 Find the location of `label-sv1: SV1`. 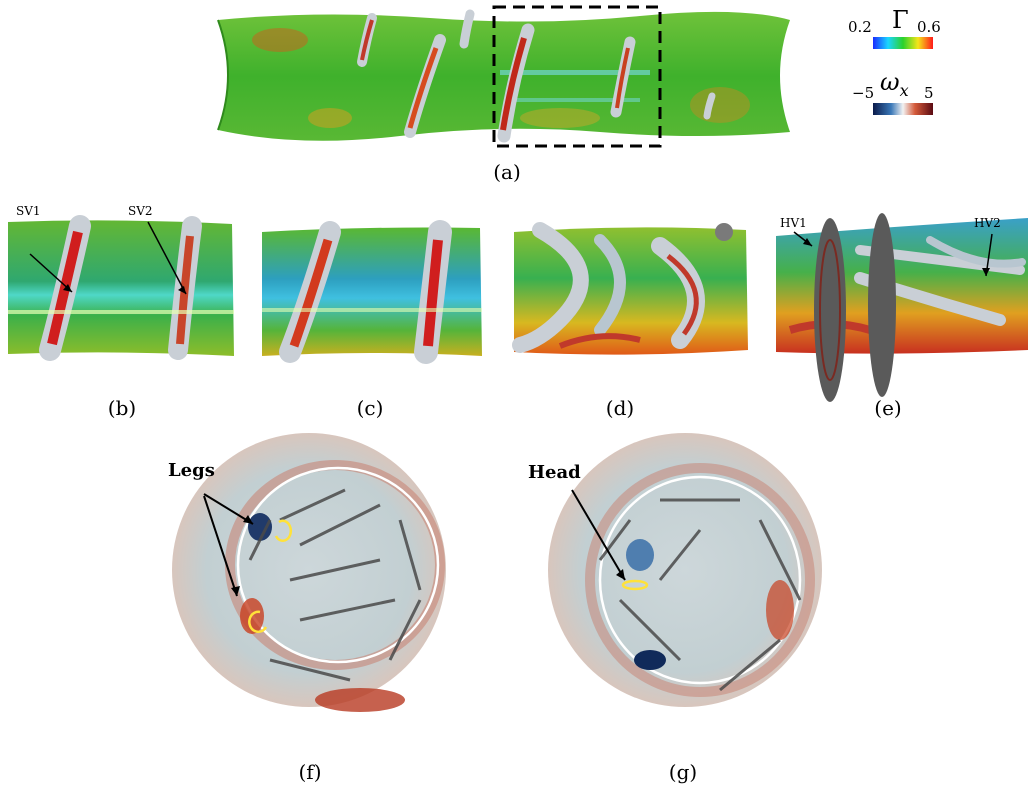

label-sv1: SV1 is located at coordinates (28, 211).